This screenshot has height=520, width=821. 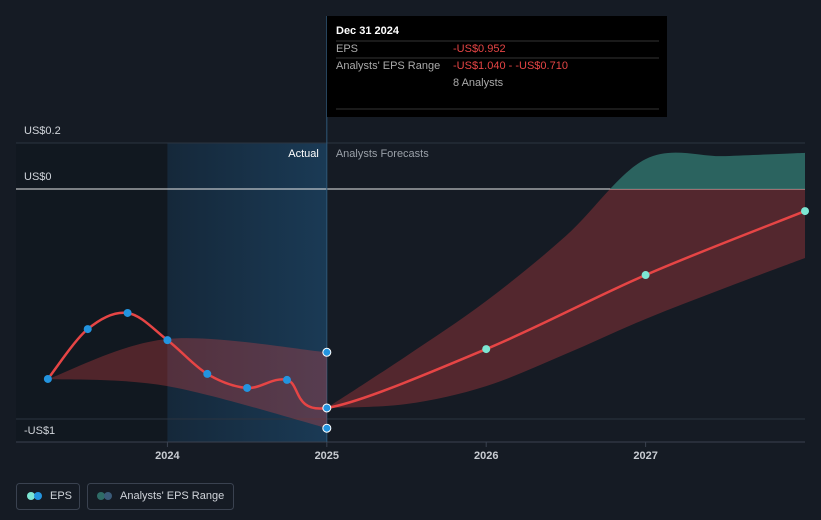 What do you see at coordinates (42, 131) in the screenshot?
I see `y-tick-label: US$0.2` at bounding box center [42, 131].